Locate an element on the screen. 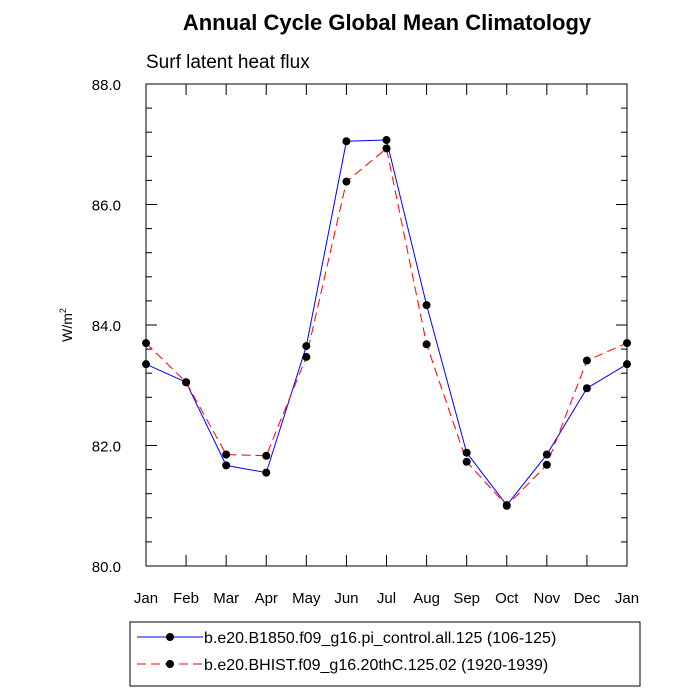  x-tick-label: Apr is located at coordinates (266, 598).